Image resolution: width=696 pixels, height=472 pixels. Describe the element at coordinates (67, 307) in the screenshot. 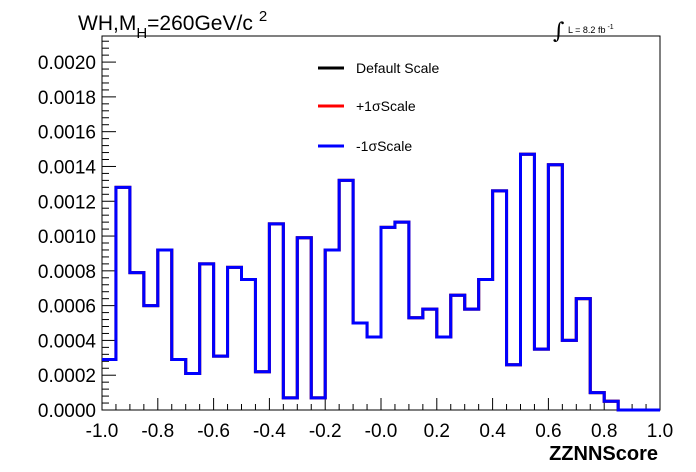

I see `y-tick-label: 0.0006` at that location.